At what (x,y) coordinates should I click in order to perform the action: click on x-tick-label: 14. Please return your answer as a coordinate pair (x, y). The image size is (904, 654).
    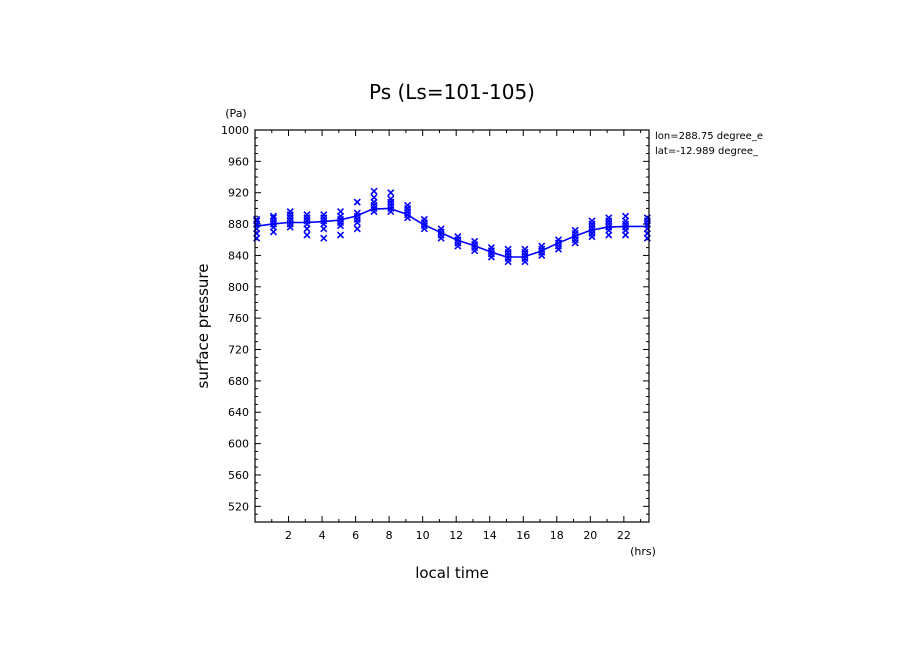
    Looking at the image, I should click on (490, 535).